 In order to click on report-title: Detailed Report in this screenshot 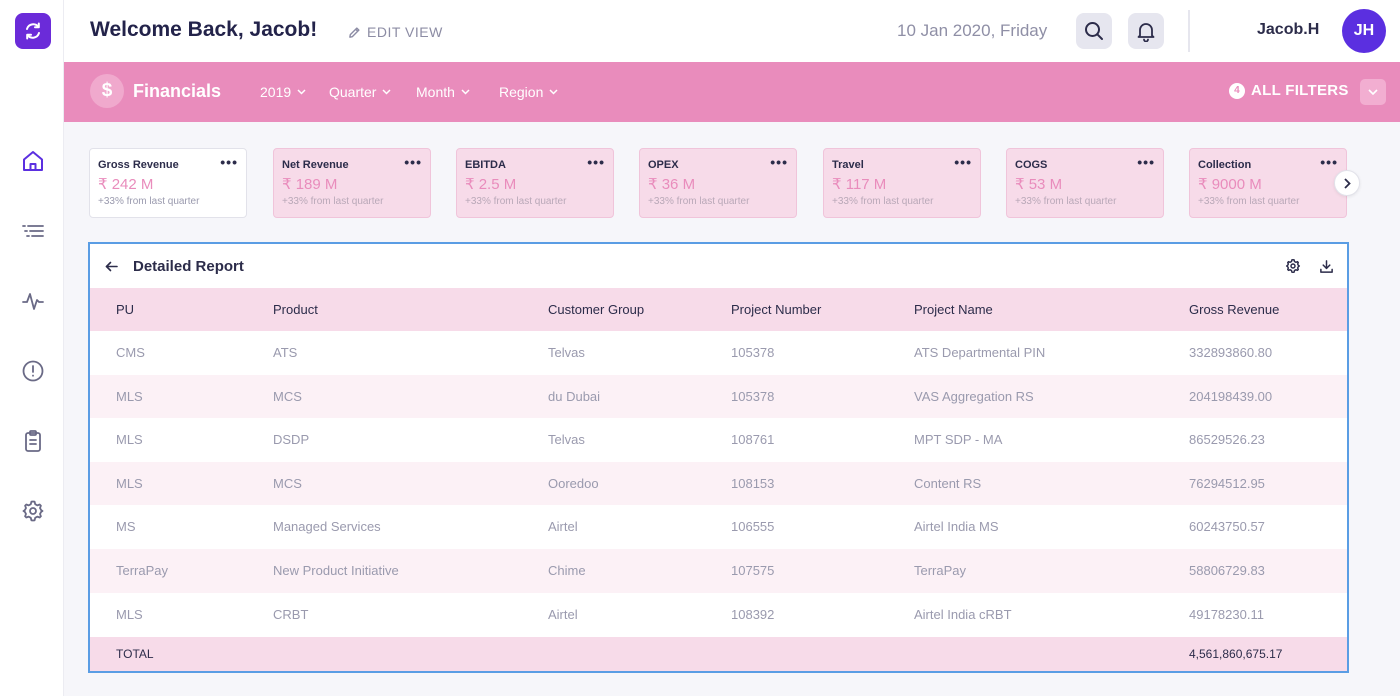, I will do `click(188, 266)`.